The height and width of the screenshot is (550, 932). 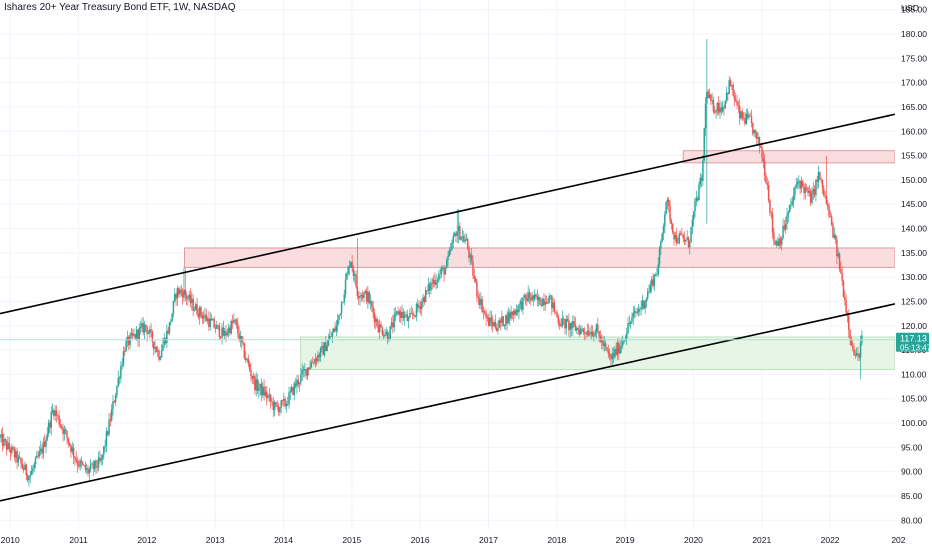 I want to click on price-axis, so click(x=913, y=275).